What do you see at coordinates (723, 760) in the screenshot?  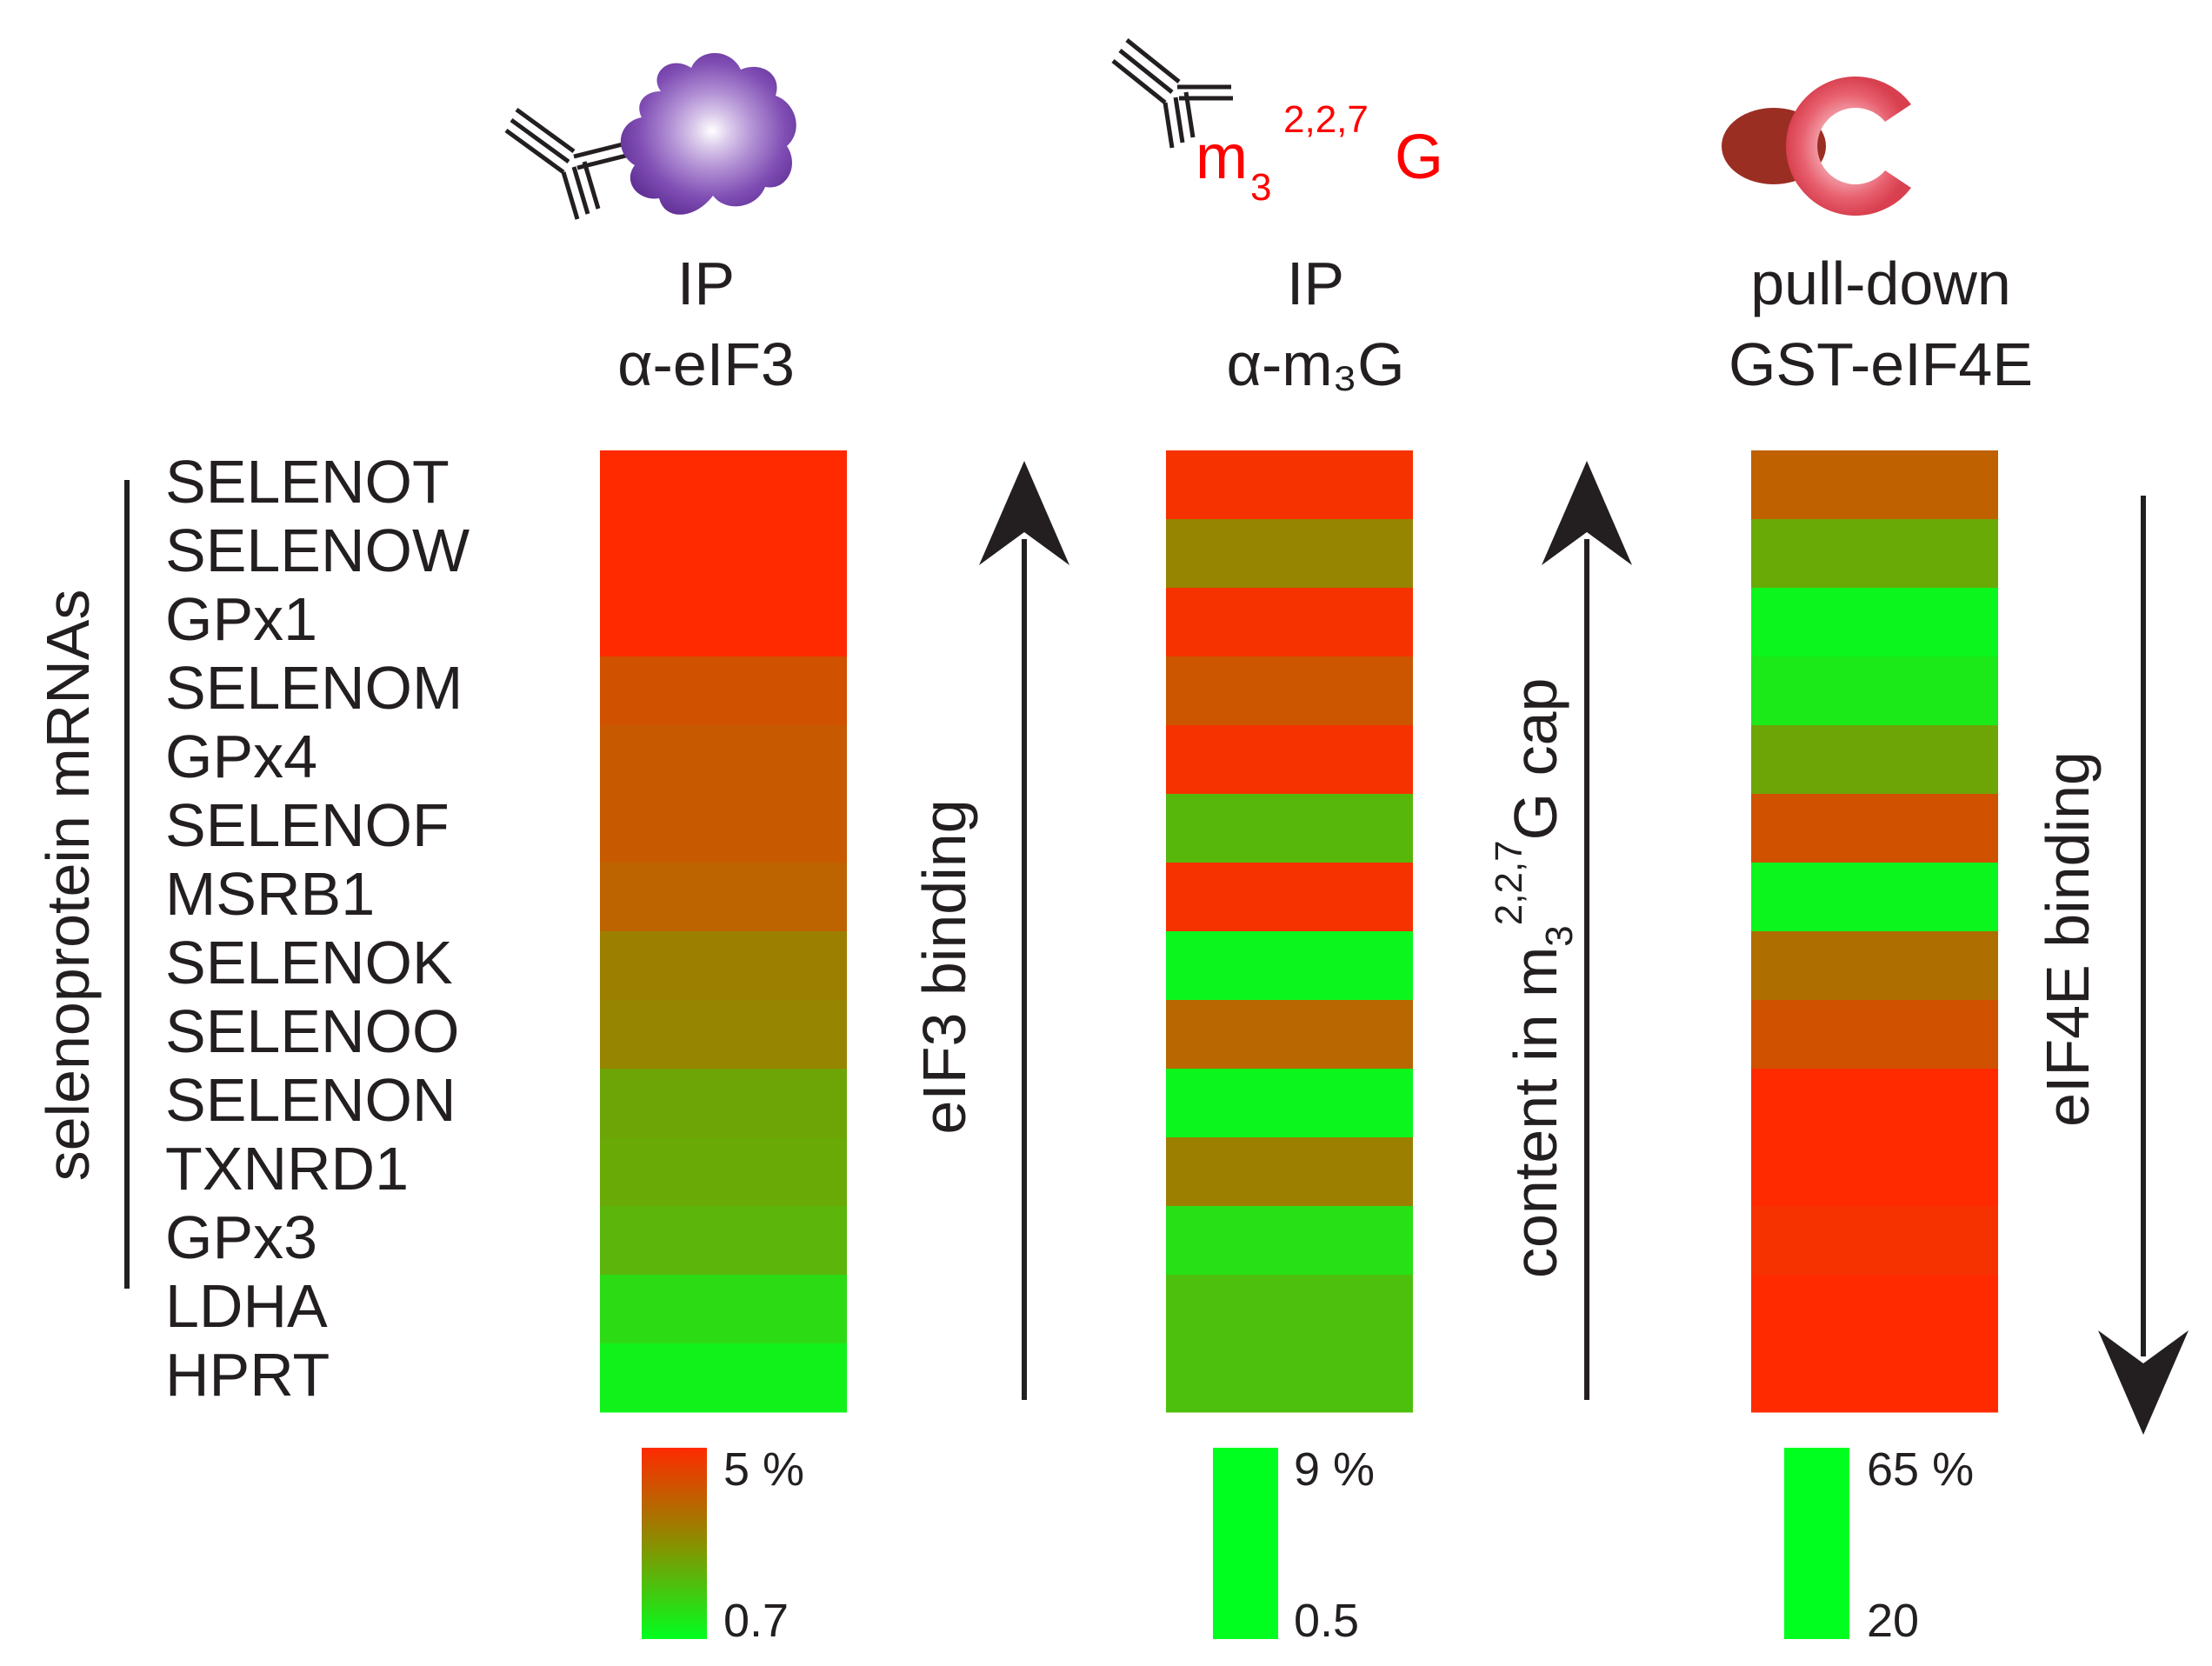 I see `heatmap-cell-eIF3-GPx4` at bounding box center [723, 760].